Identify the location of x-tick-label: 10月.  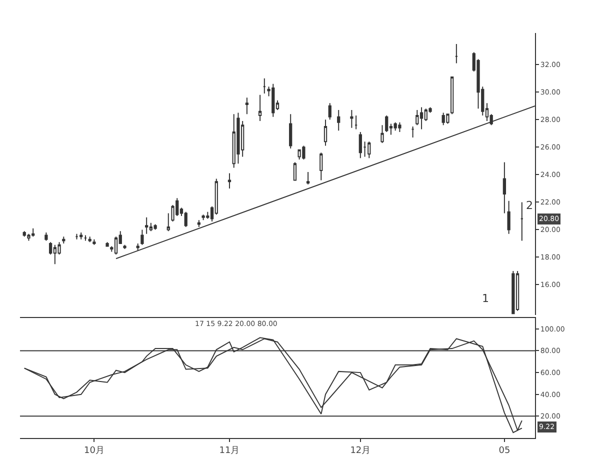
(94, 451).